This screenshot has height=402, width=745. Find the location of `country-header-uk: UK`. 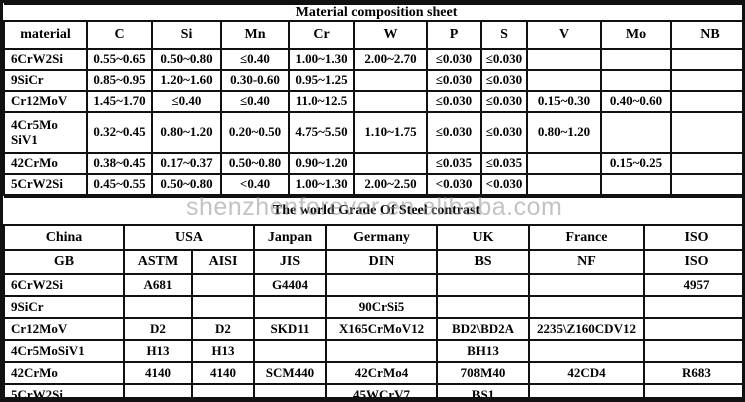

country-header-uk: UK is located at coordinates (483, 237).